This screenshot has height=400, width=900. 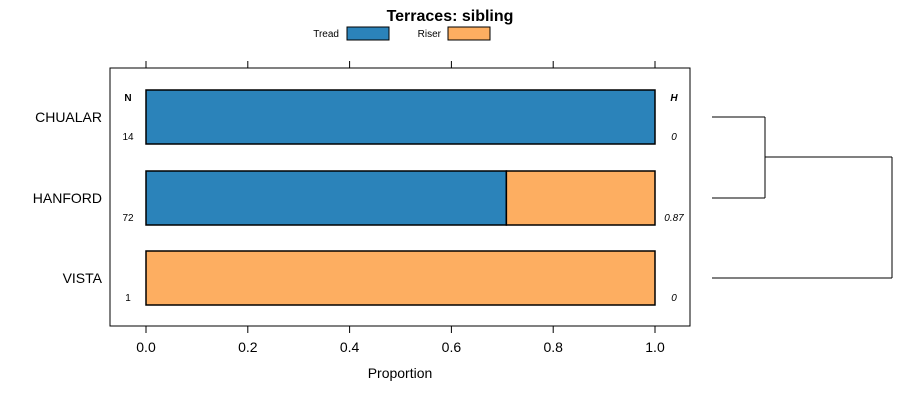 What do you see at coordinates (326, 198) in the screenshot?
I see `bar-hanford-tread` at bounding box center [326, 198].